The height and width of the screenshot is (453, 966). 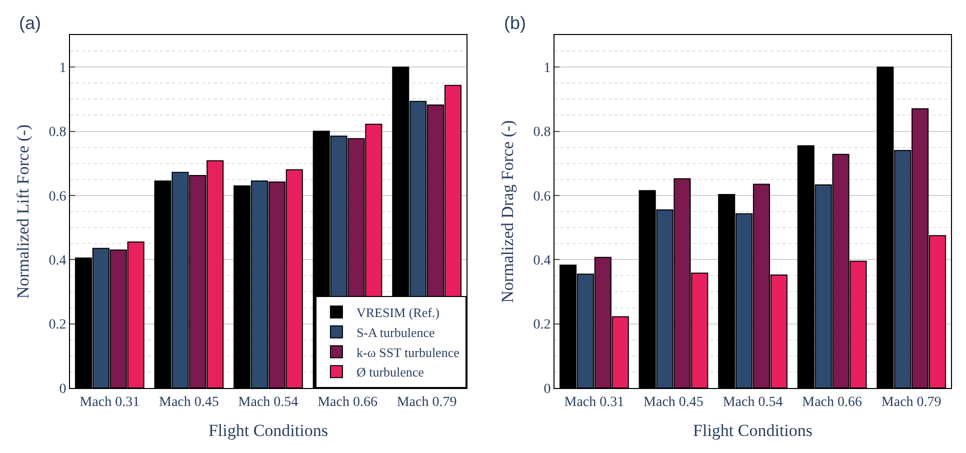 I want to click on legend-label: Ø turbulence, so click(x=390, y=372).